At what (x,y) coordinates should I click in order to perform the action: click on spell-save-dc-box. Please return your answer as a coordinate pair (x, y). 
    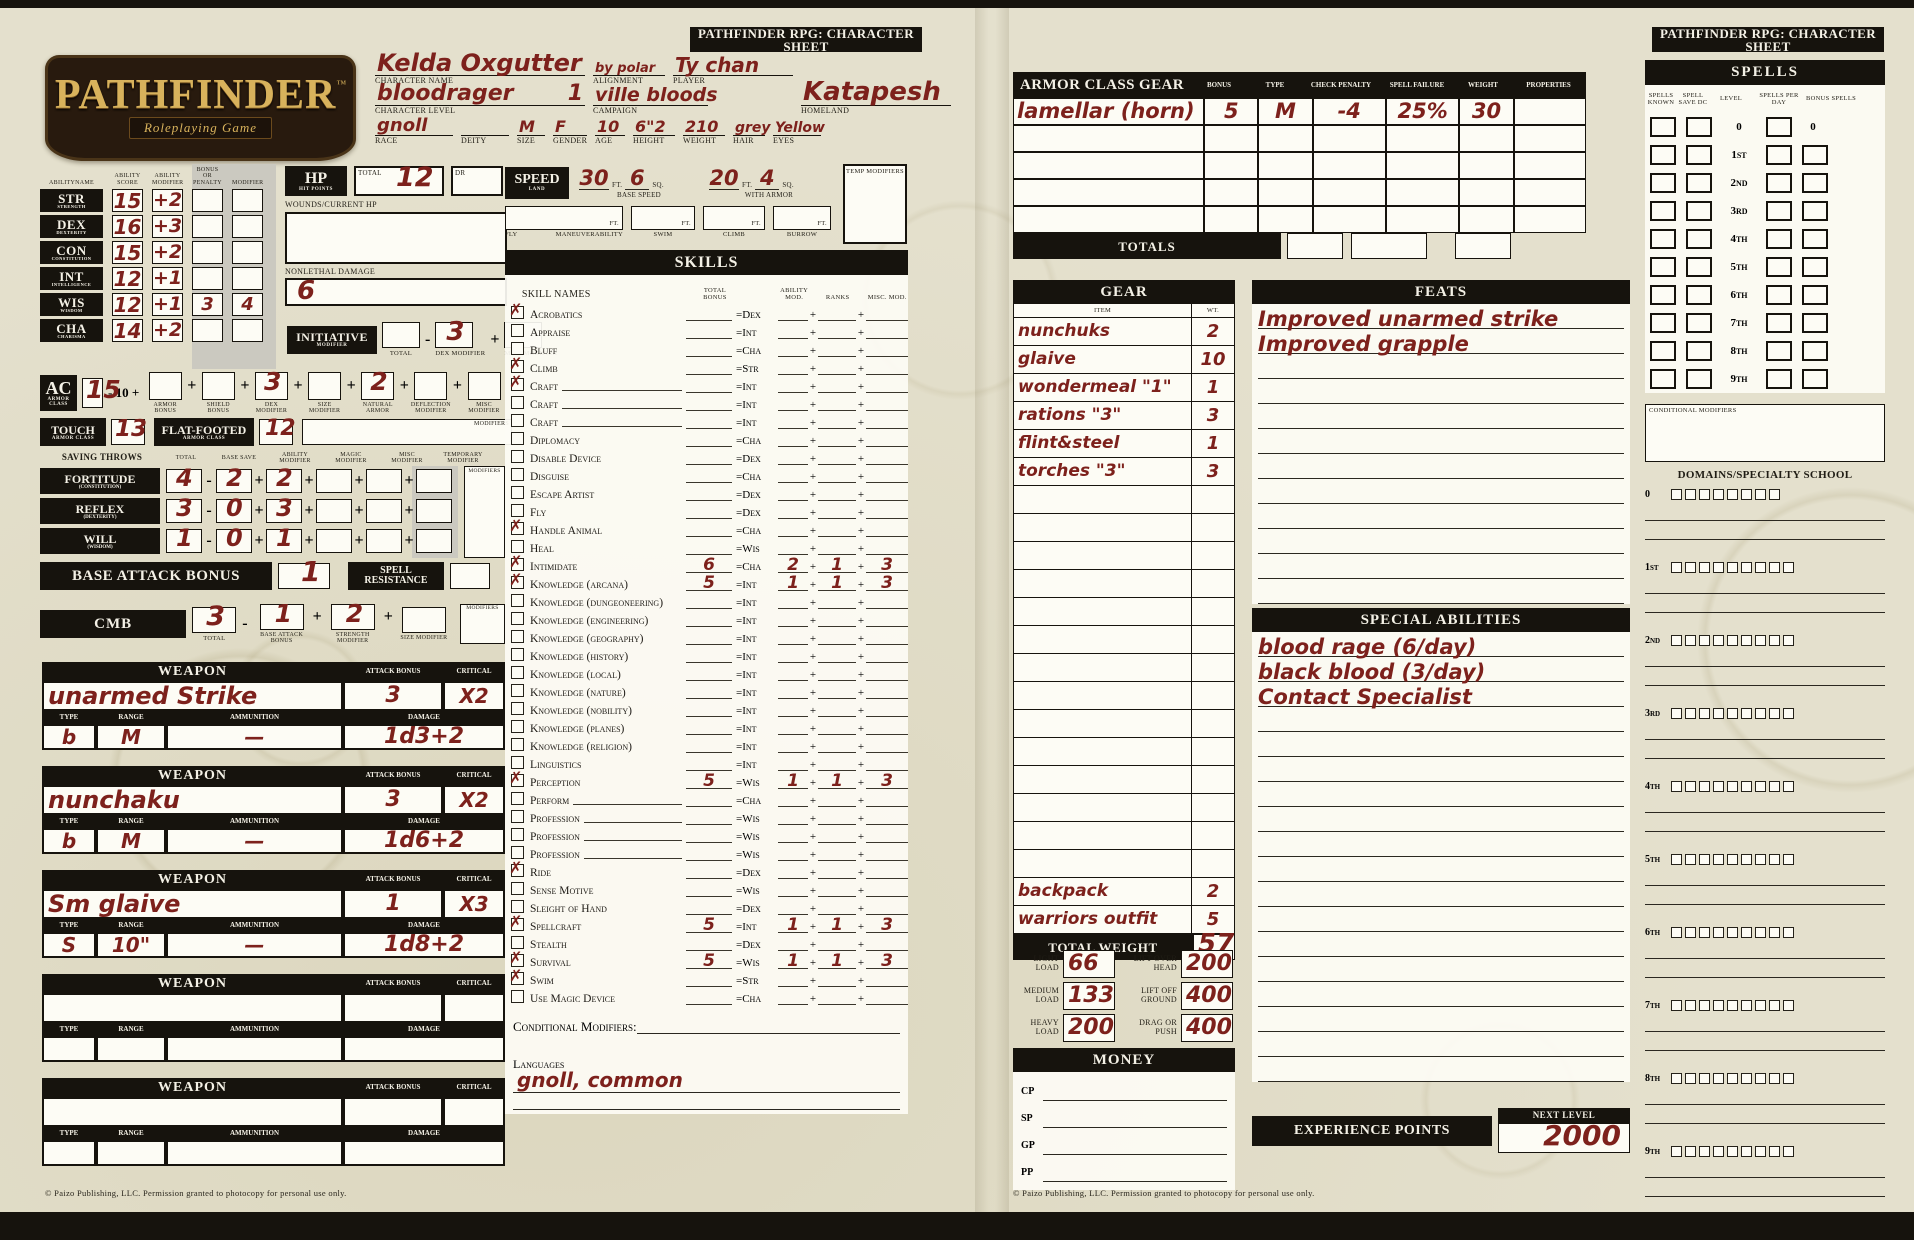
    Looking at the image, I should click on (1699, 155).